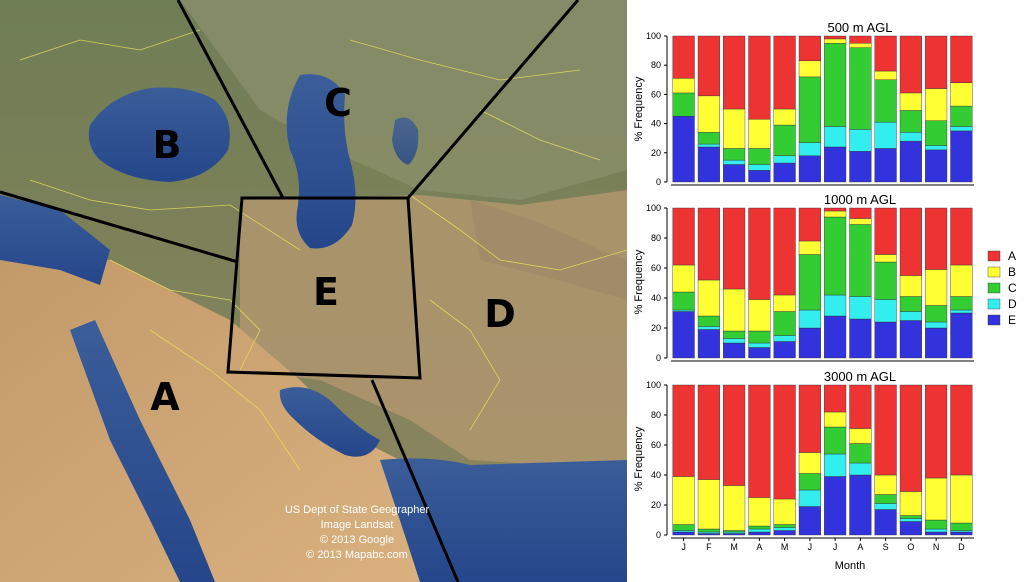 This screenshot has width=1024, height=582. Describe the element at coordinates (1012, 304) in the screenshot. I see `legend-label-d: D` at that location.